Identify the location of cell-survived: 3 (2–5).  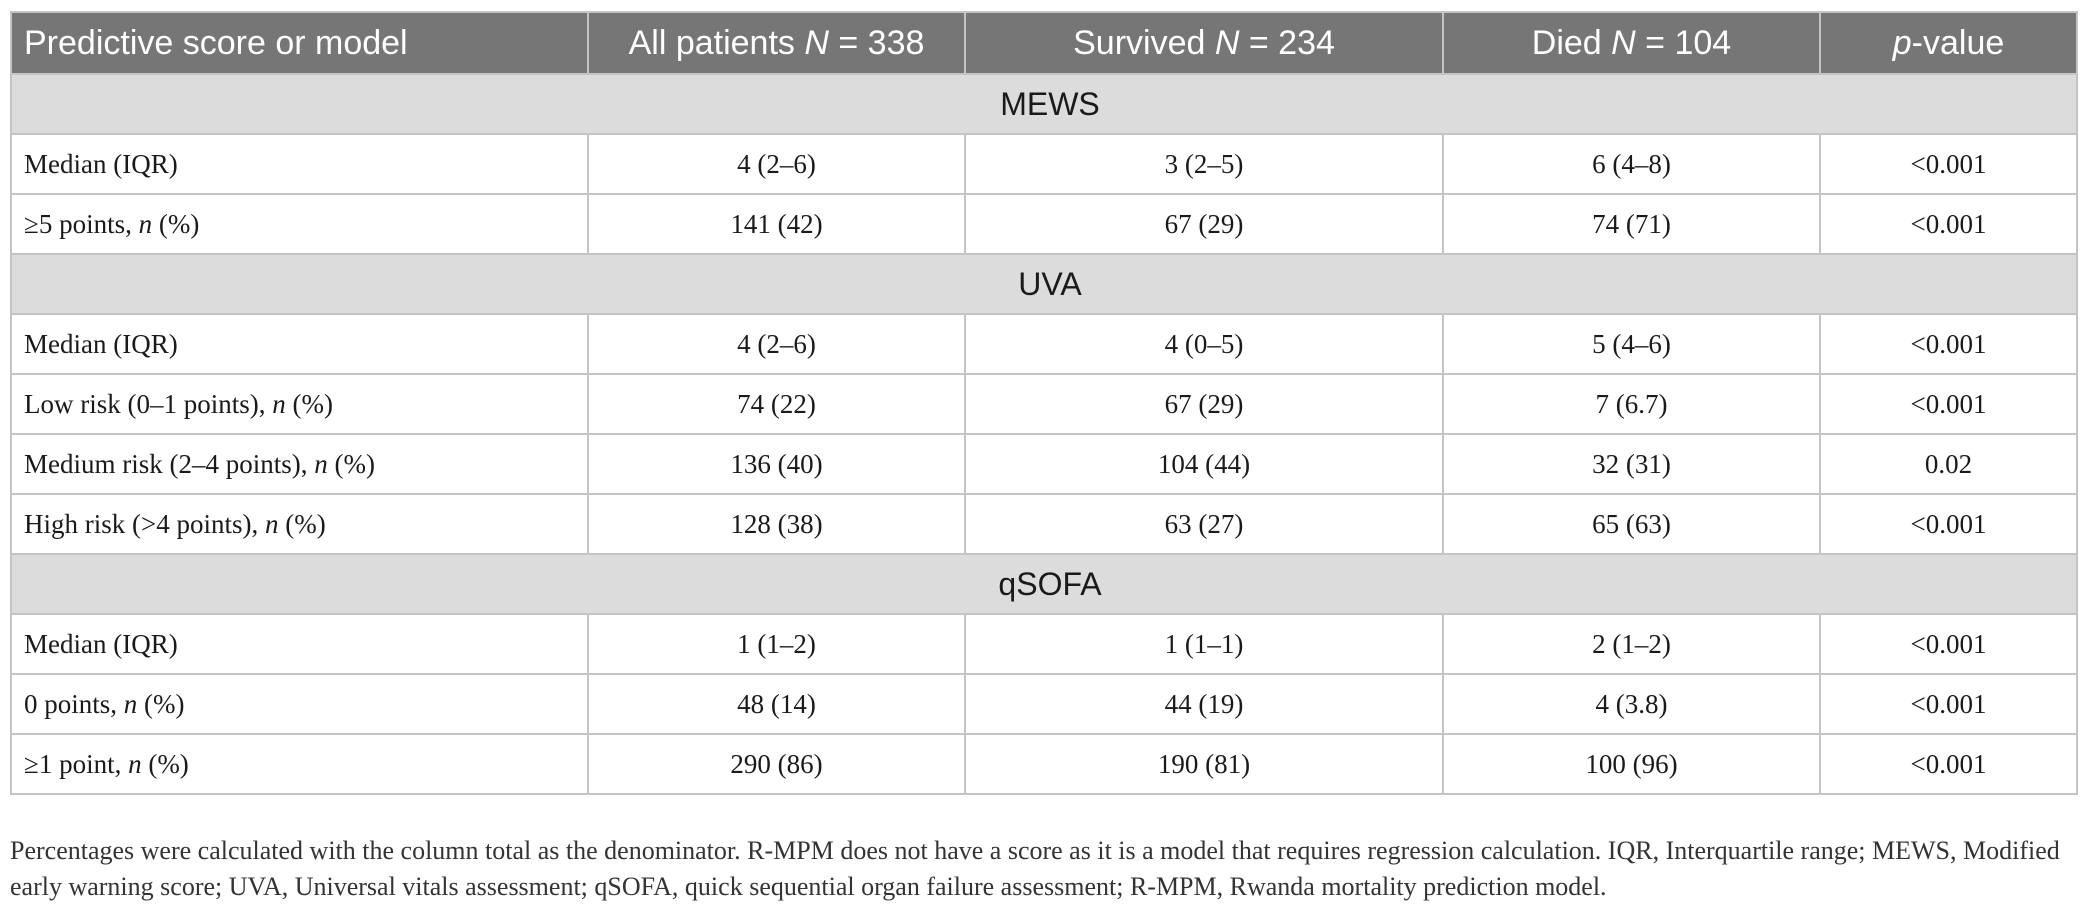
(1204, 164).